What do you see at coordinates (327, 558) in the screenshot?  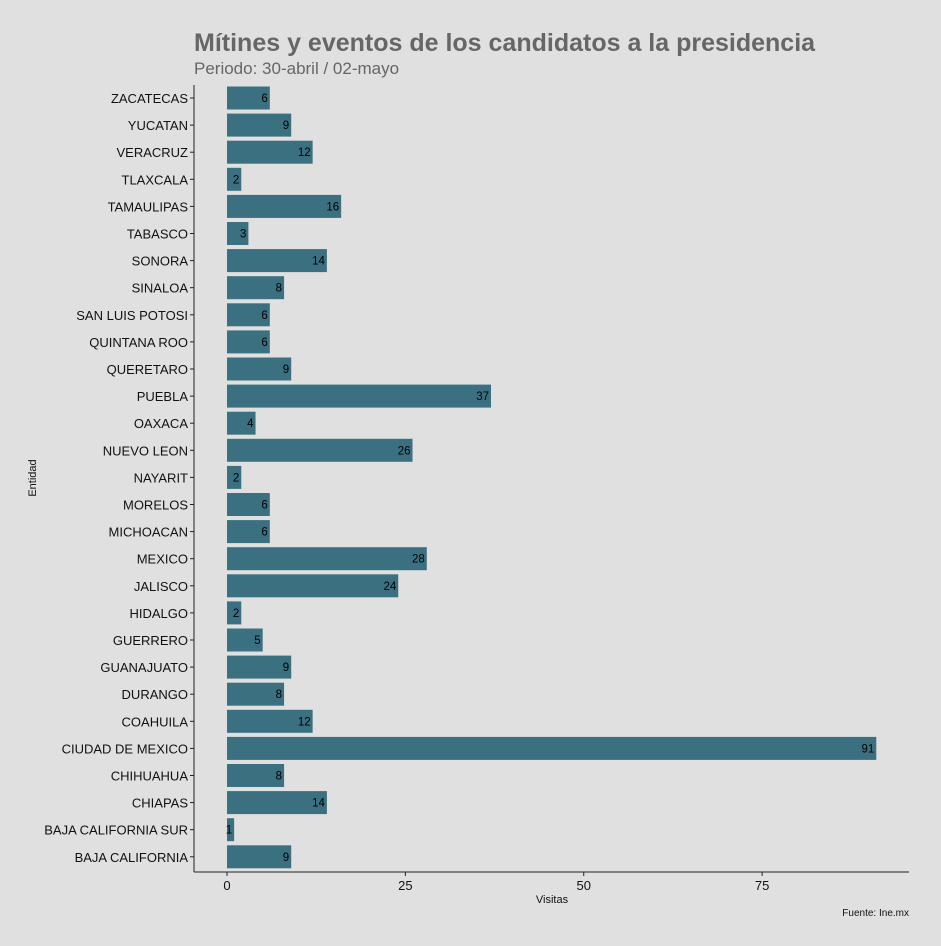 I see `bar-mexico` at bounding box center [327, 558].